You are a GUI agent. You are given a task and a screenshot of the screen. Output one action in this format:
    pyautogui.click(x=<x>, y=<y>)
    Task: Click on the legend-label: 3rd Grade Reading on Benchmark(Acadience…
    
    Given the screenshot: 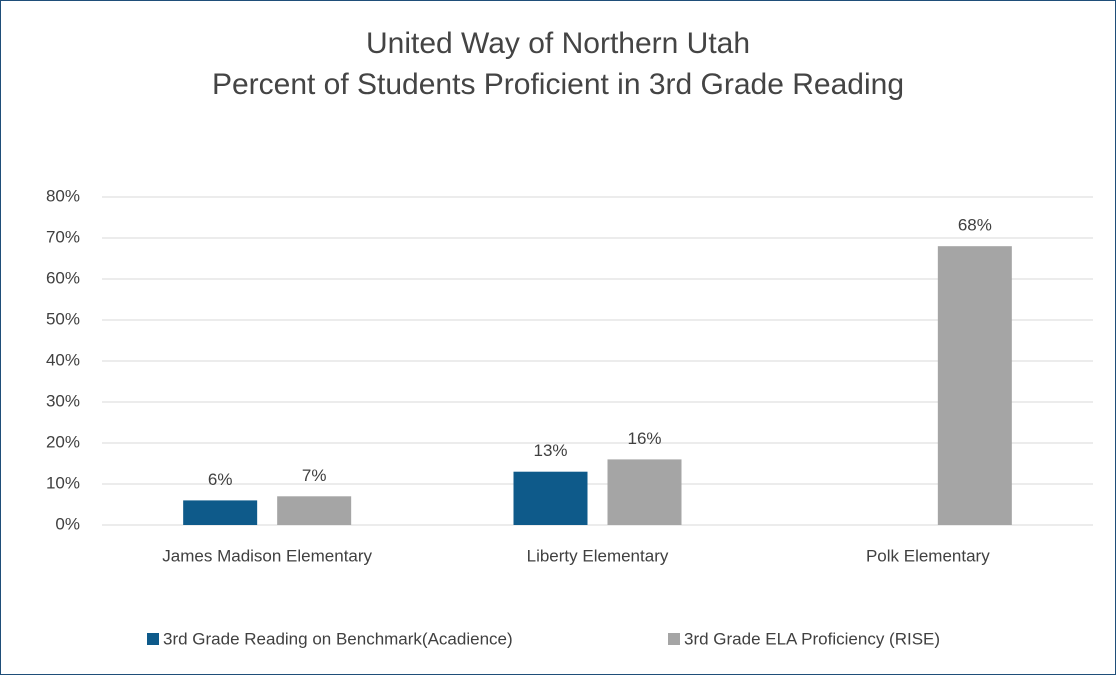 What is the action you would take?
    pyautogui.click(x=338, y=638)
    